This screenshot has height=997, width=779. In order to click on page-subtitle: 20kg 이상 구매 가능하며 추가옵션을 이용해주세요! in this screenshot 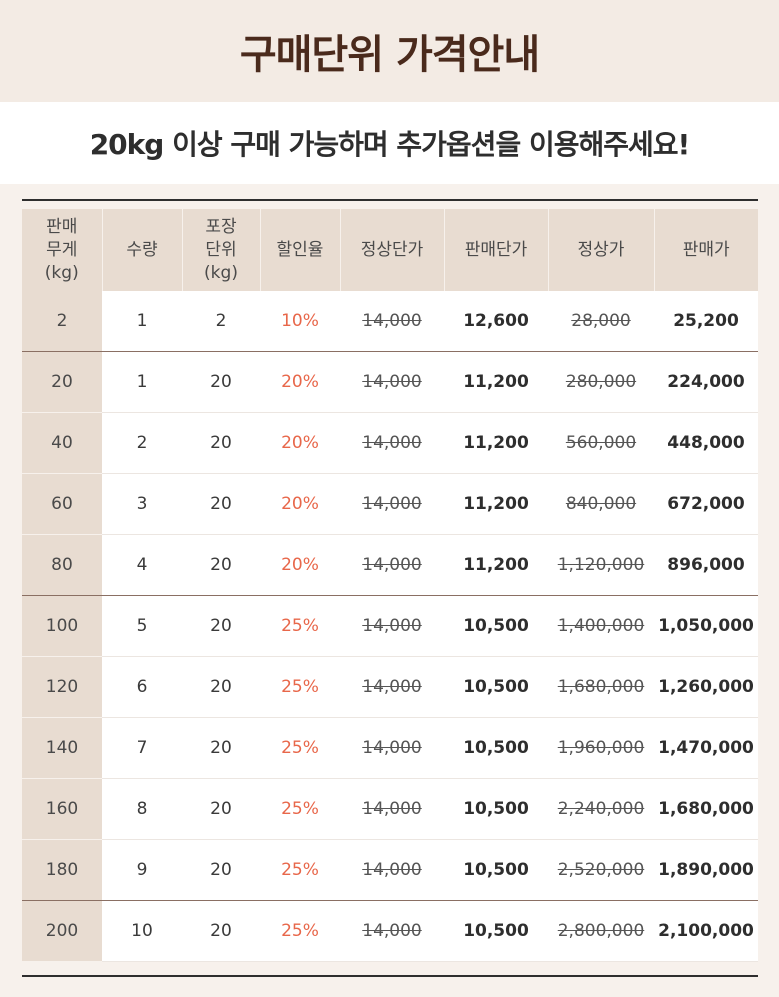, I will do `click(390, 144)`.